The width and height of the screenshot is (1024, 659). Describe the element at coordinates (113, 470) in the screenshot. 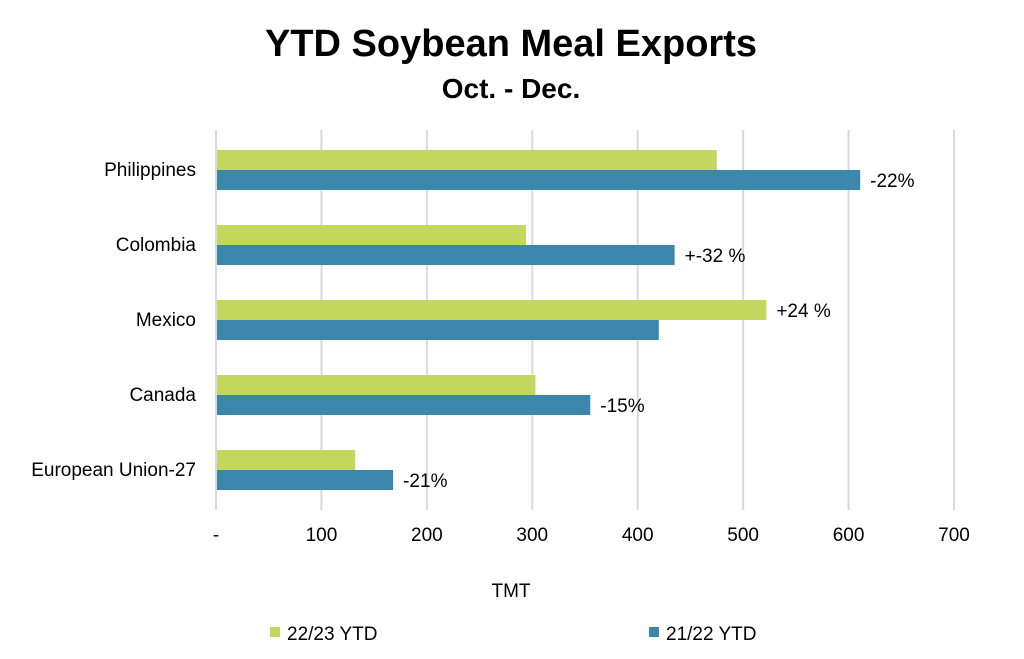

I see `category-label-4: European Union-27` at that location.